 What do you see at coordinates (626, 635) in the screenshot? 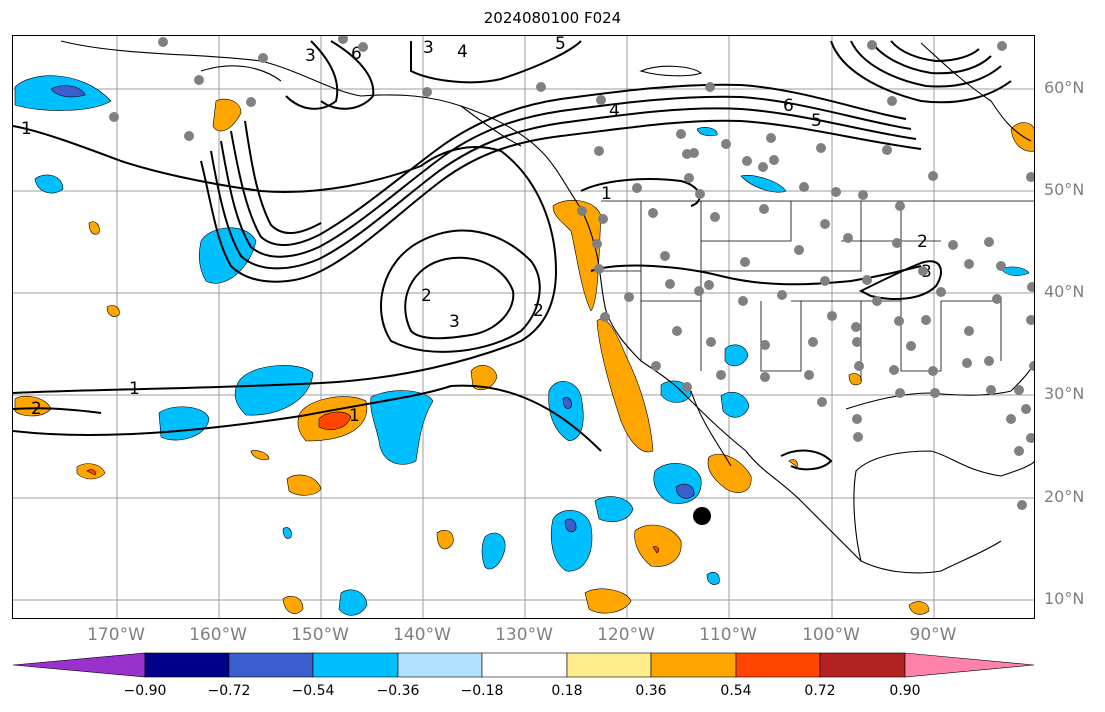
I see `lon-label: 120°W` at bounding box center [626, 635].